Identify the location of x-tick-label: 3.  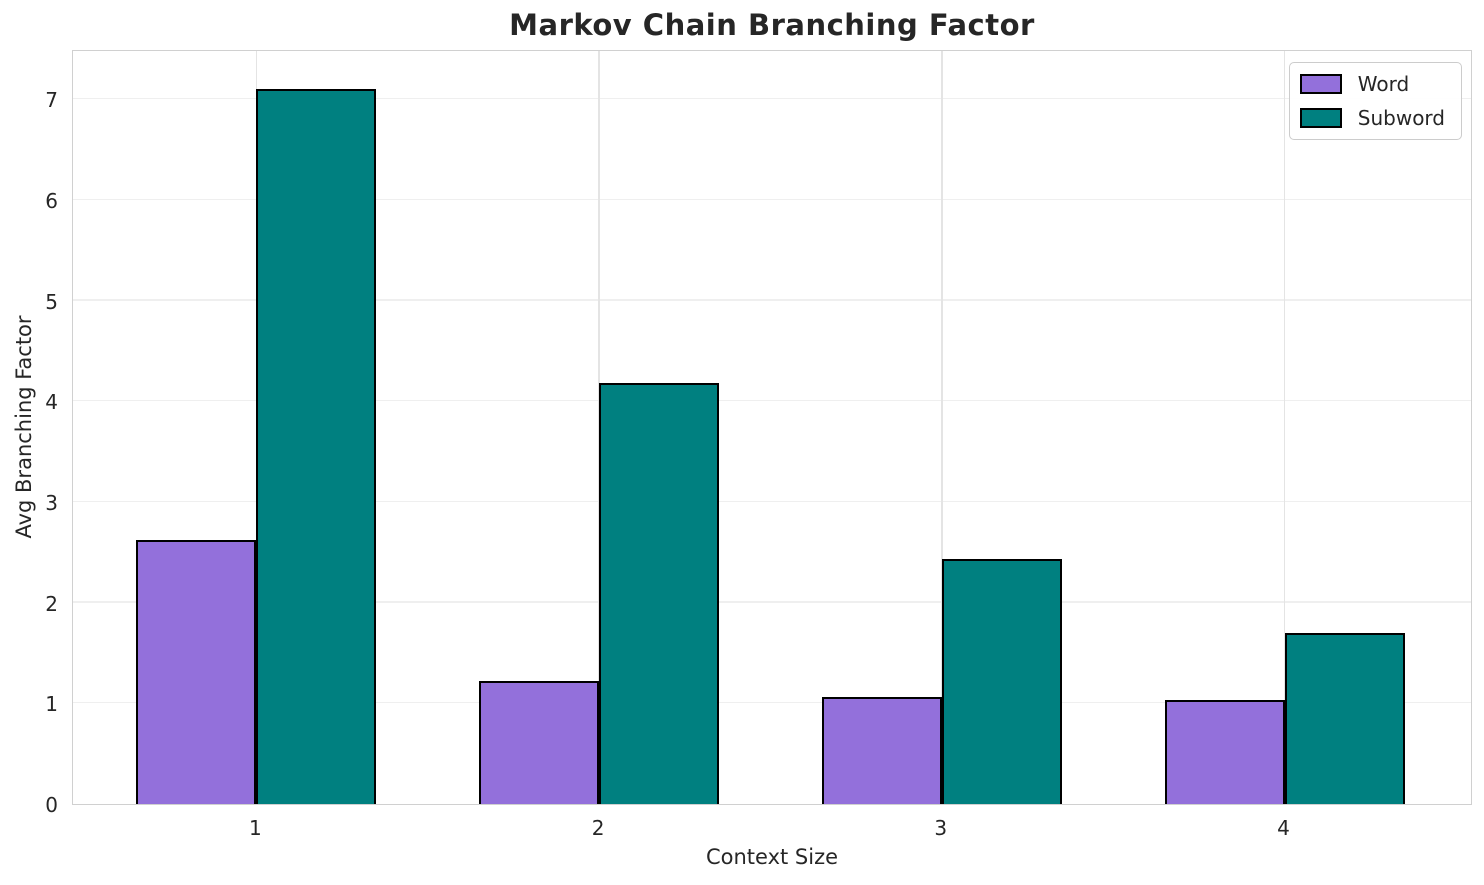
(941, 828).